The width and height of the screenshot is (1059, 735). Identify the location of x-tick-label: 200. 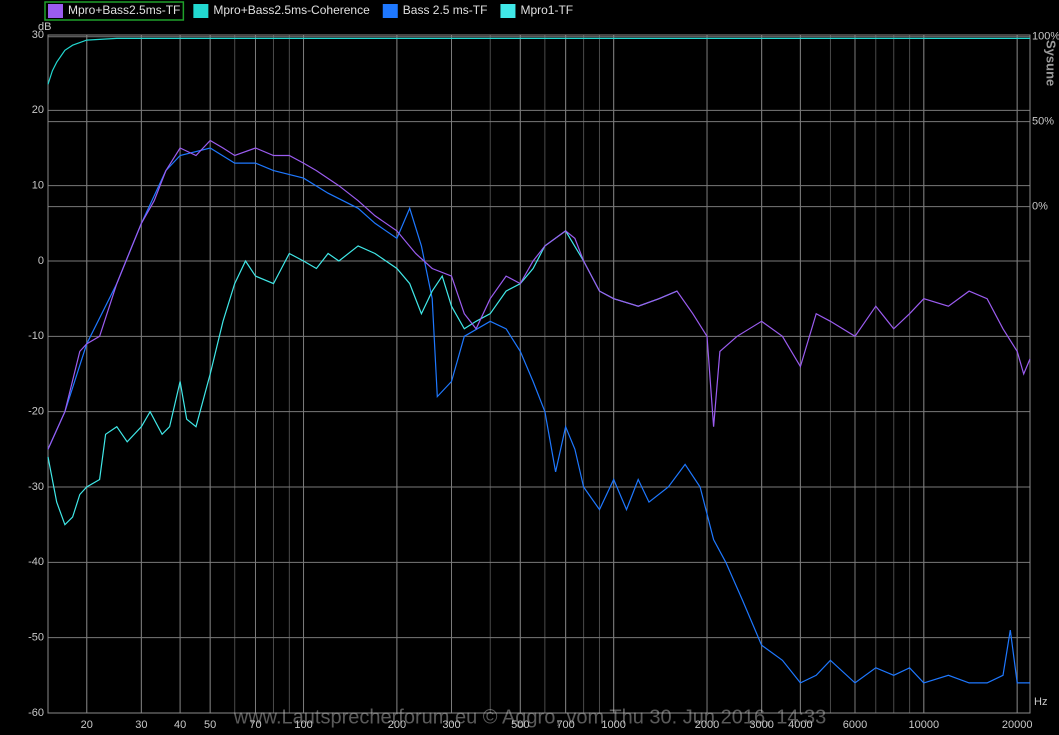
(397, 725).